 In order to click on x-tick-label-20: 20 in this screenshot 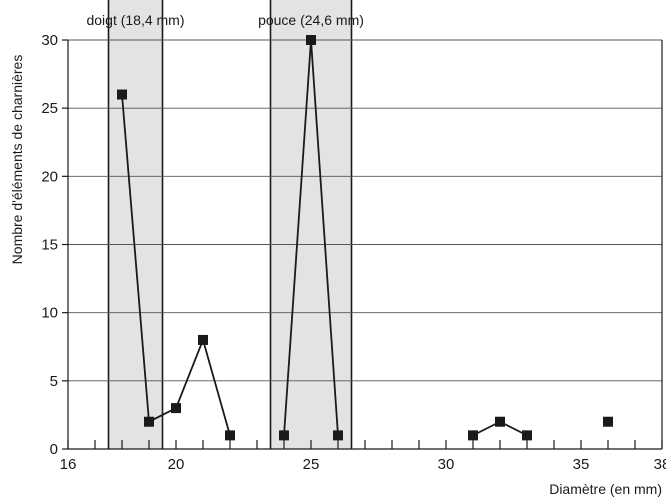, I will do `click(176, 464)`.